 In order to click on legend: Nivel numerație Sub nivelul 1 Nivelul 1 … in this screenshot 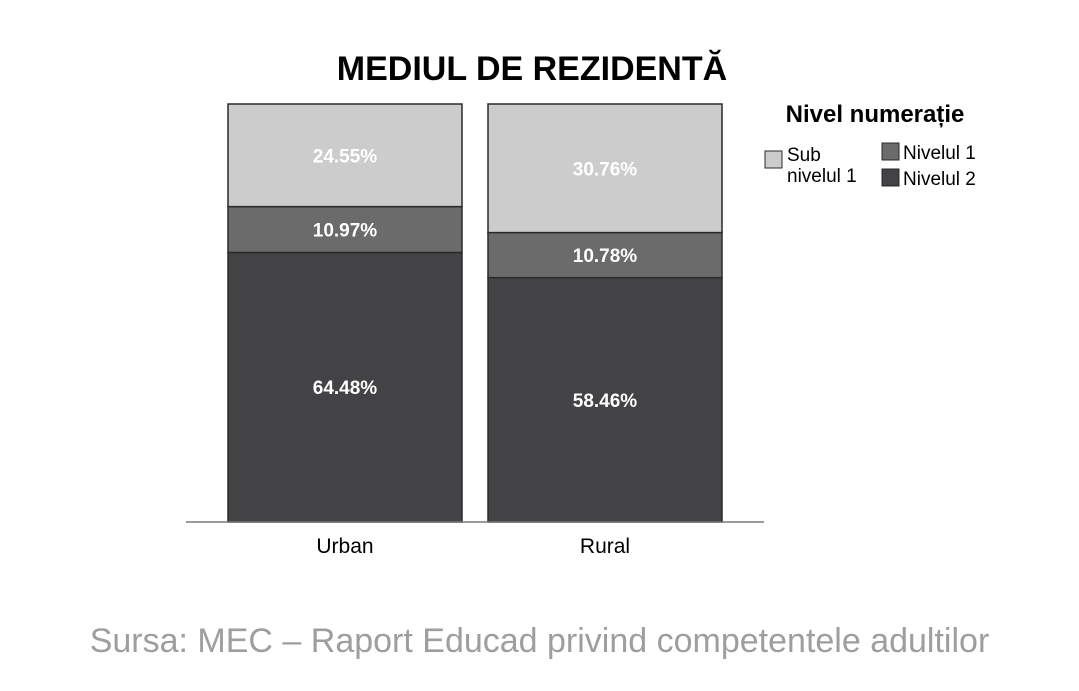, I will do `click(870, 145)`.